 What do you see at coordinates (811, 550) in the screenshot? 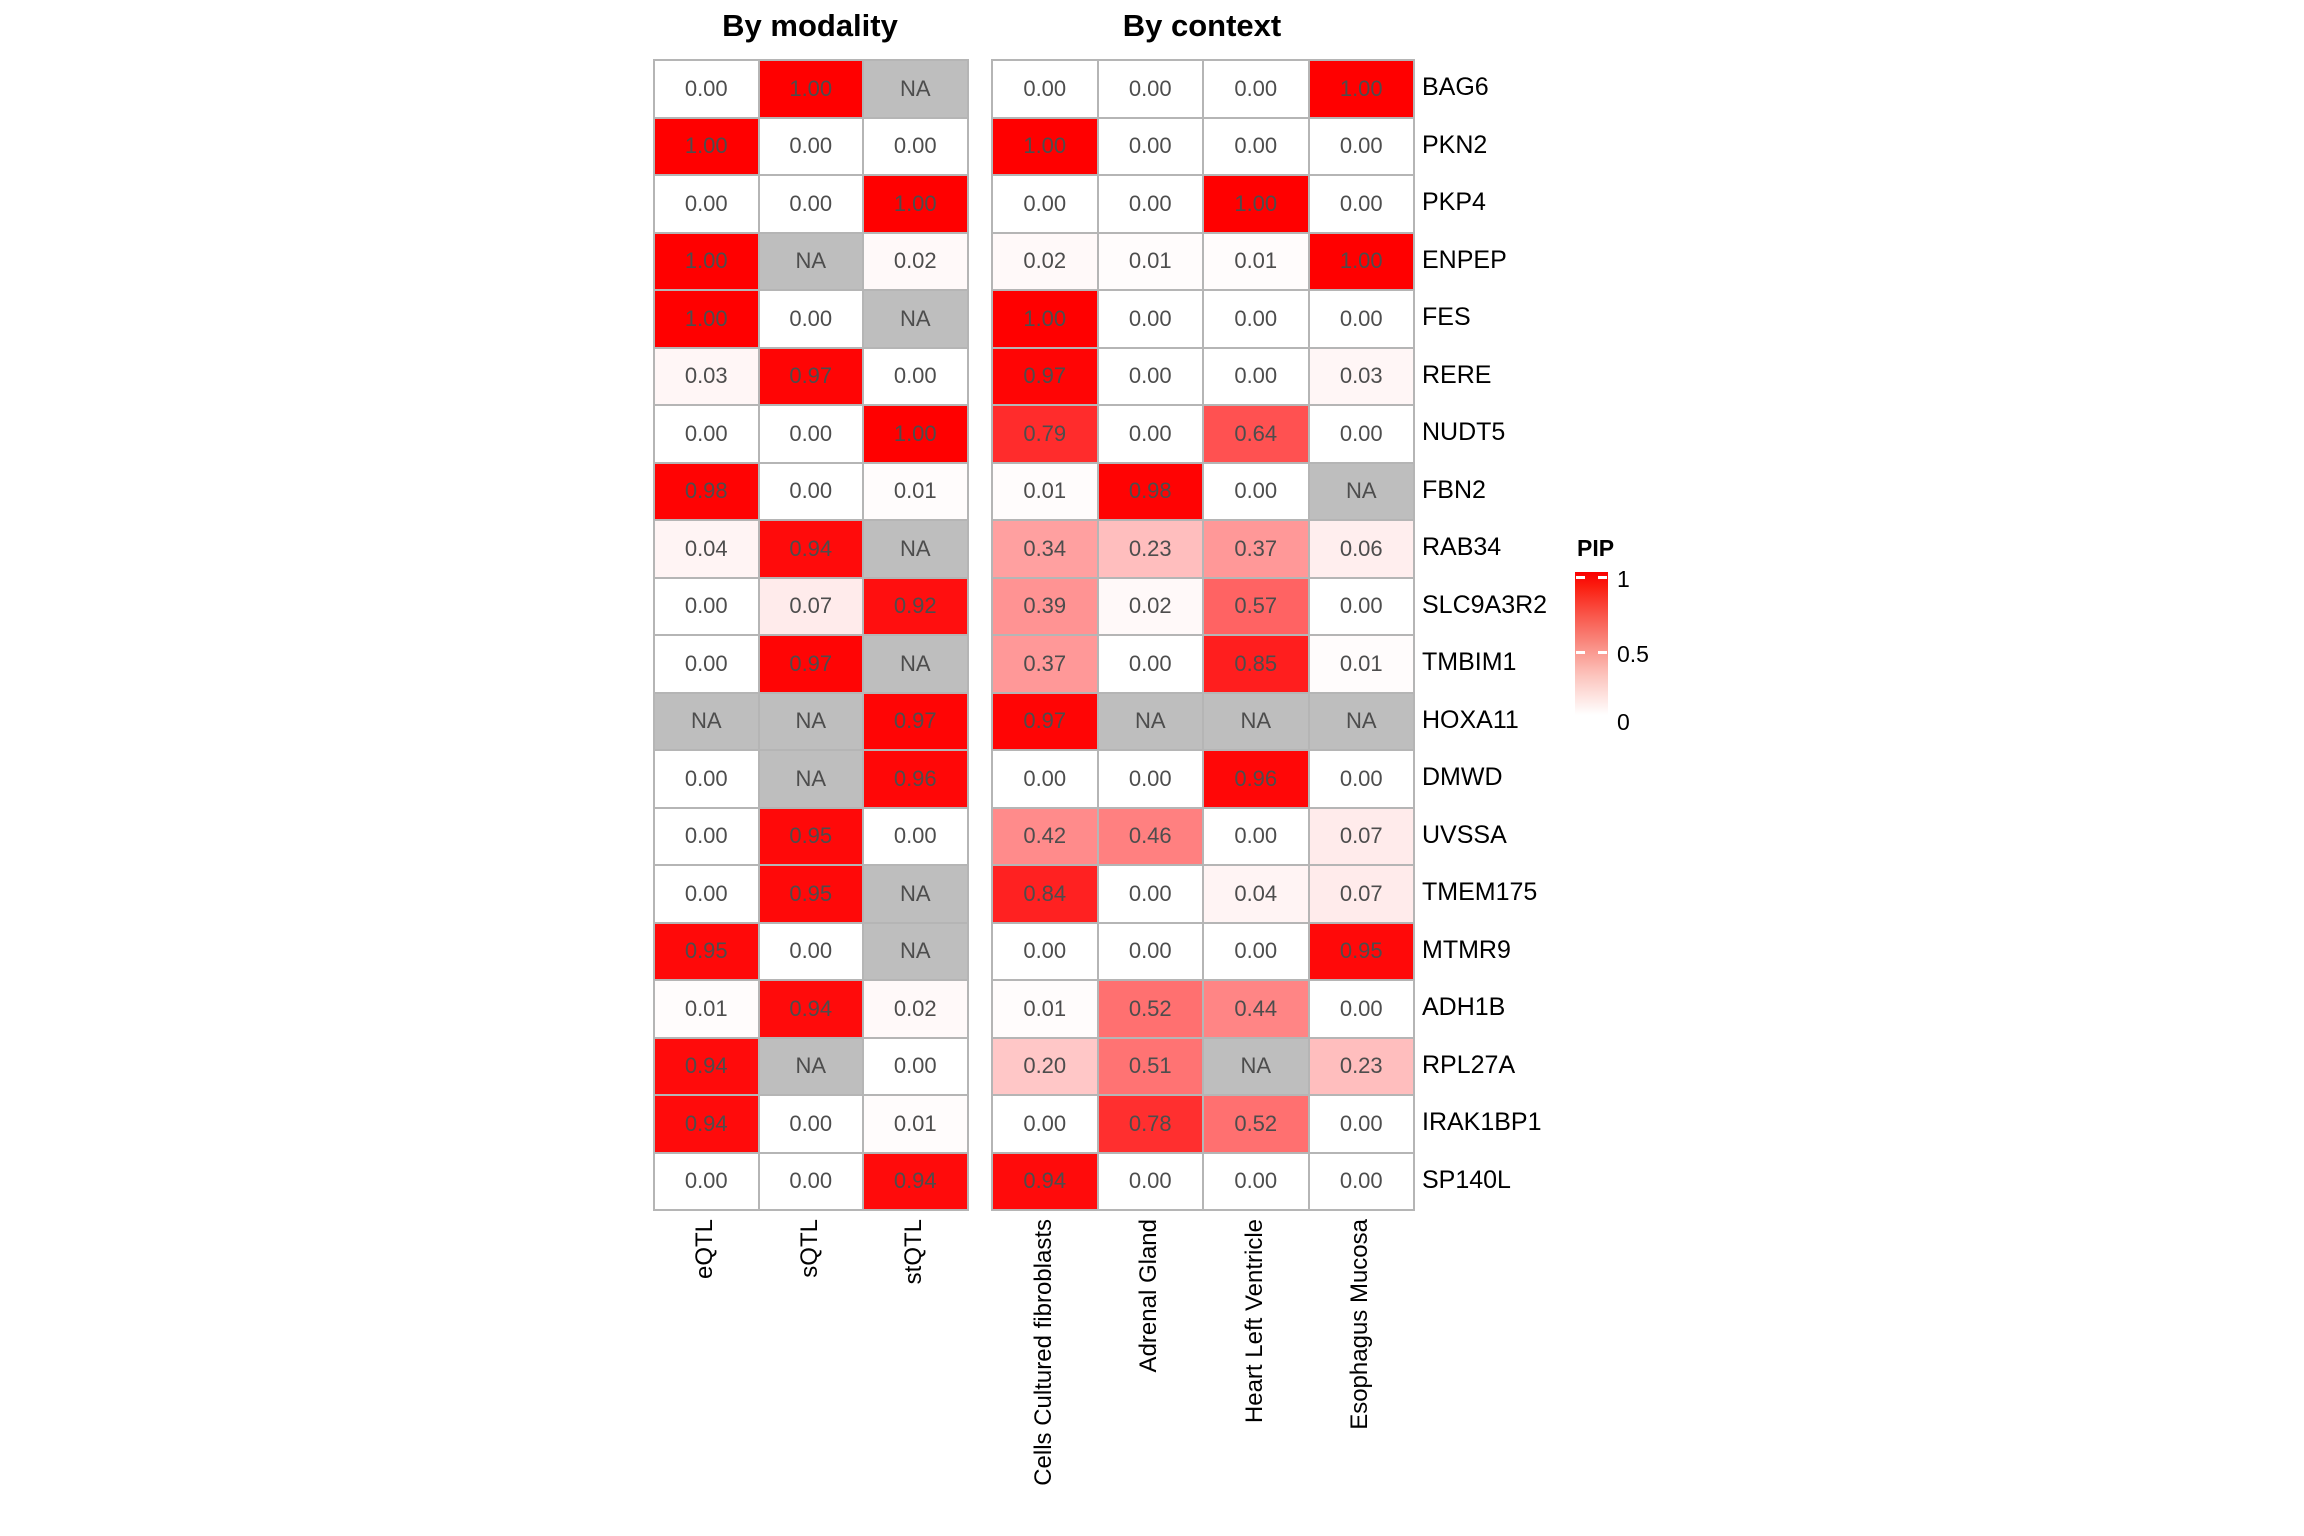
I see `heatmap-cell-RAB34-sQTL: 0.94` at bounding box center [811, 550].